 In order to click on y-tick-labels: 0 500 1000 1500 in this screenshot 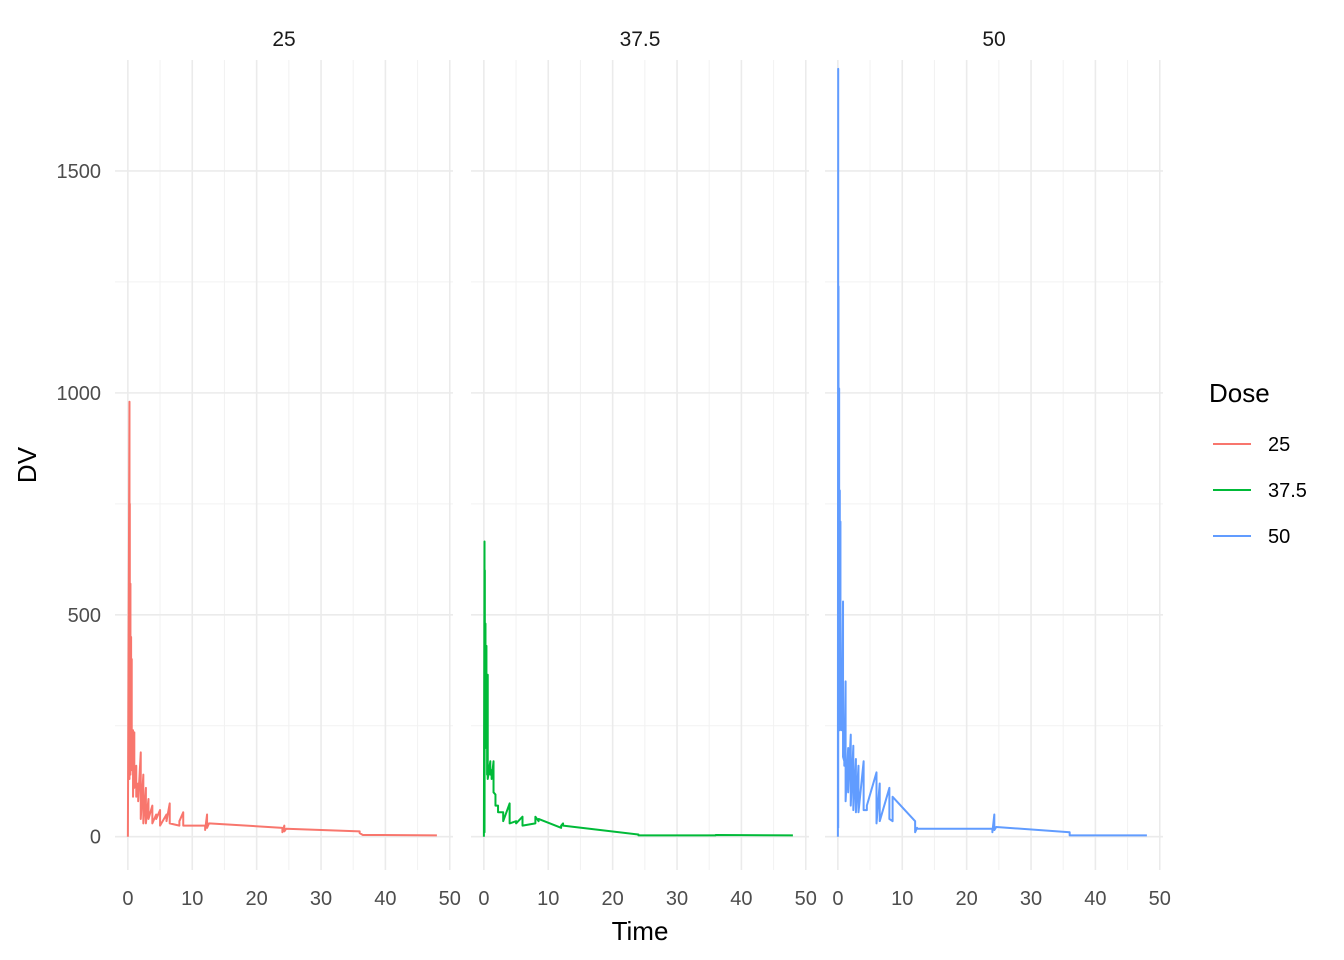, I will do `click(79, 505)`.